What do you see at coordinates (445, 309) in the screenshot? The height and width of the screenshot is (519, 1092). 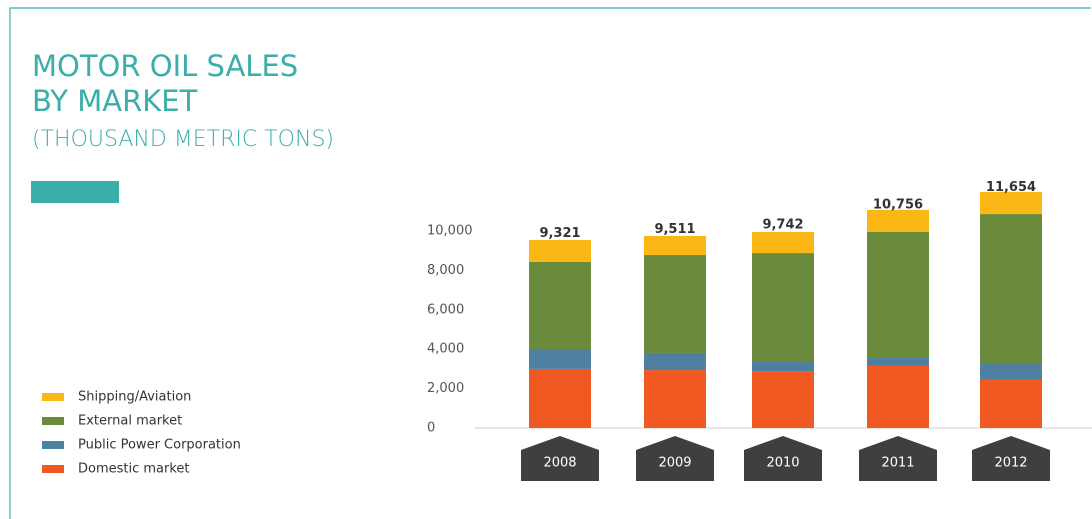 I see `y-tick-label: 6,000` at bounding box center [445, 309].